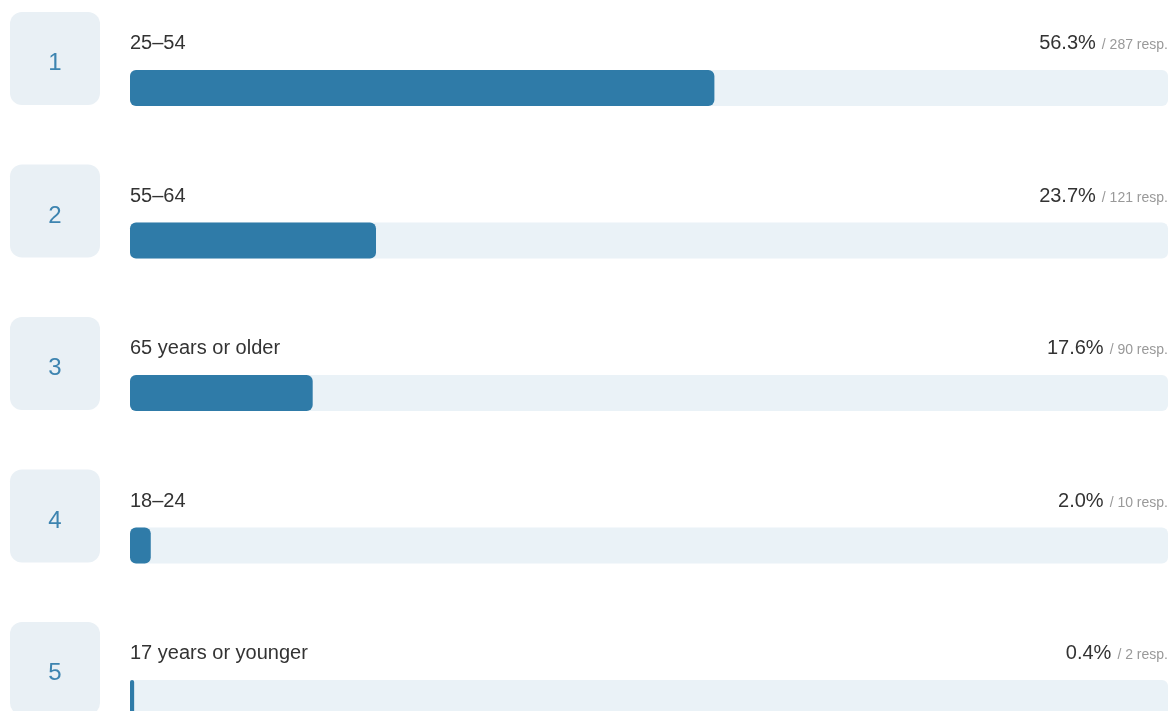 Image resolution: width=1171 pixels, height=711 pixels. I want to click on data-label: 56.3% / 287 resp., so click(1103, 42).